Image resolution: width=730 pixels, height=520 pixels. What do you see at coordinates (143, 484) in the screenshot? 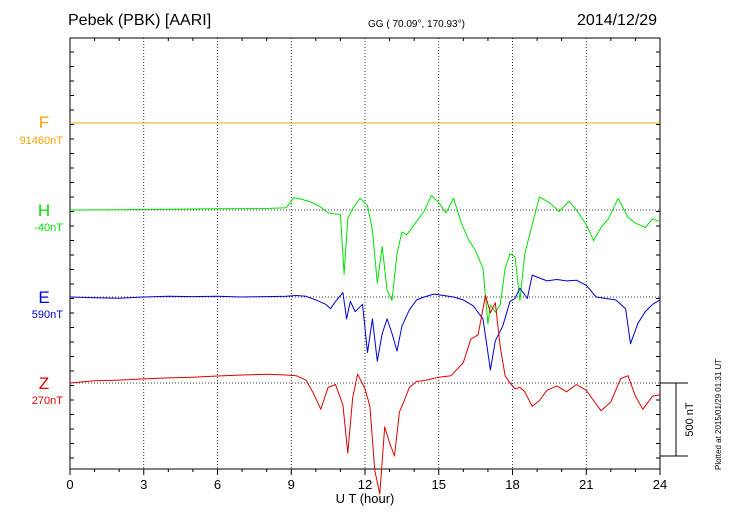
I see `x-tick-label: 3` at bounding box center [143, 484].